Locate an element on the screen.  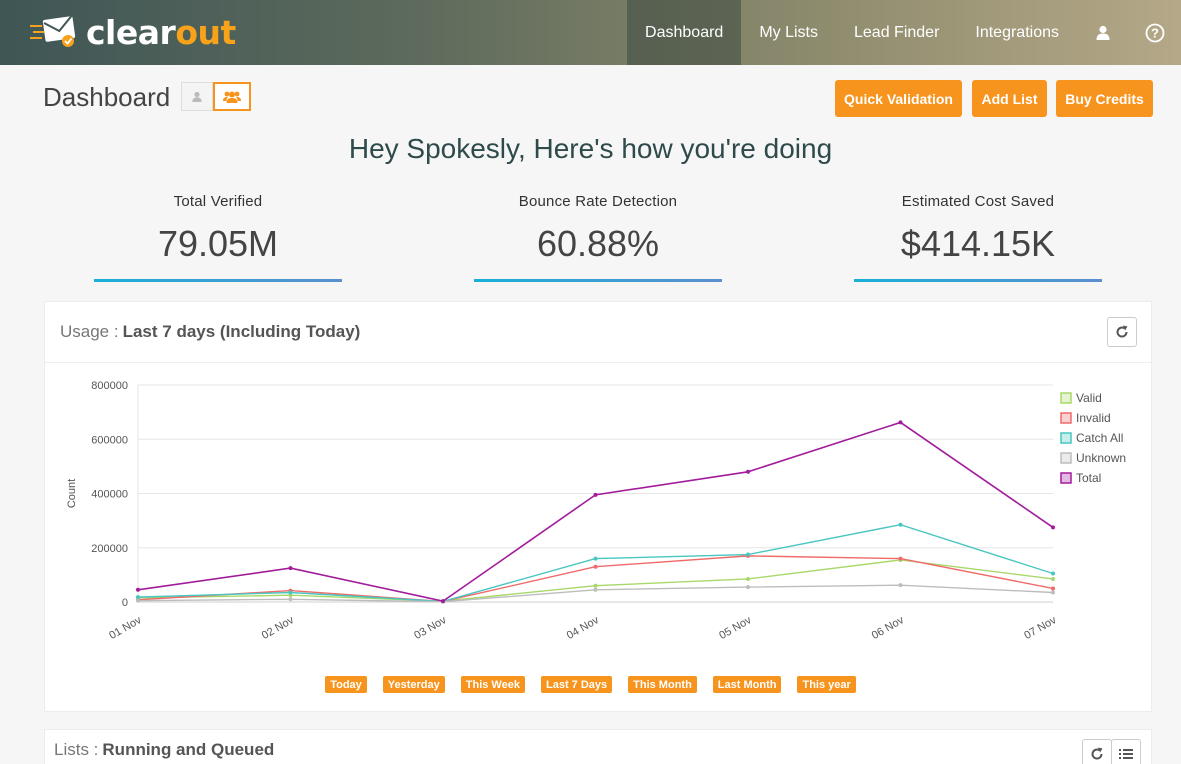
y-tick-label: 600000 is located at coordinates (109, 440).